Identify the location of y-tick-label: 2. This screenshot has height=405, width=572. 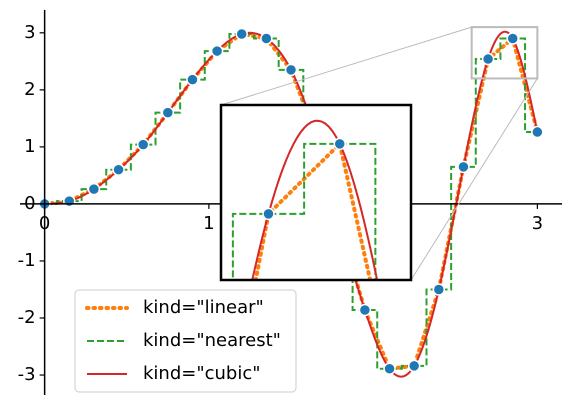
(29, 89).